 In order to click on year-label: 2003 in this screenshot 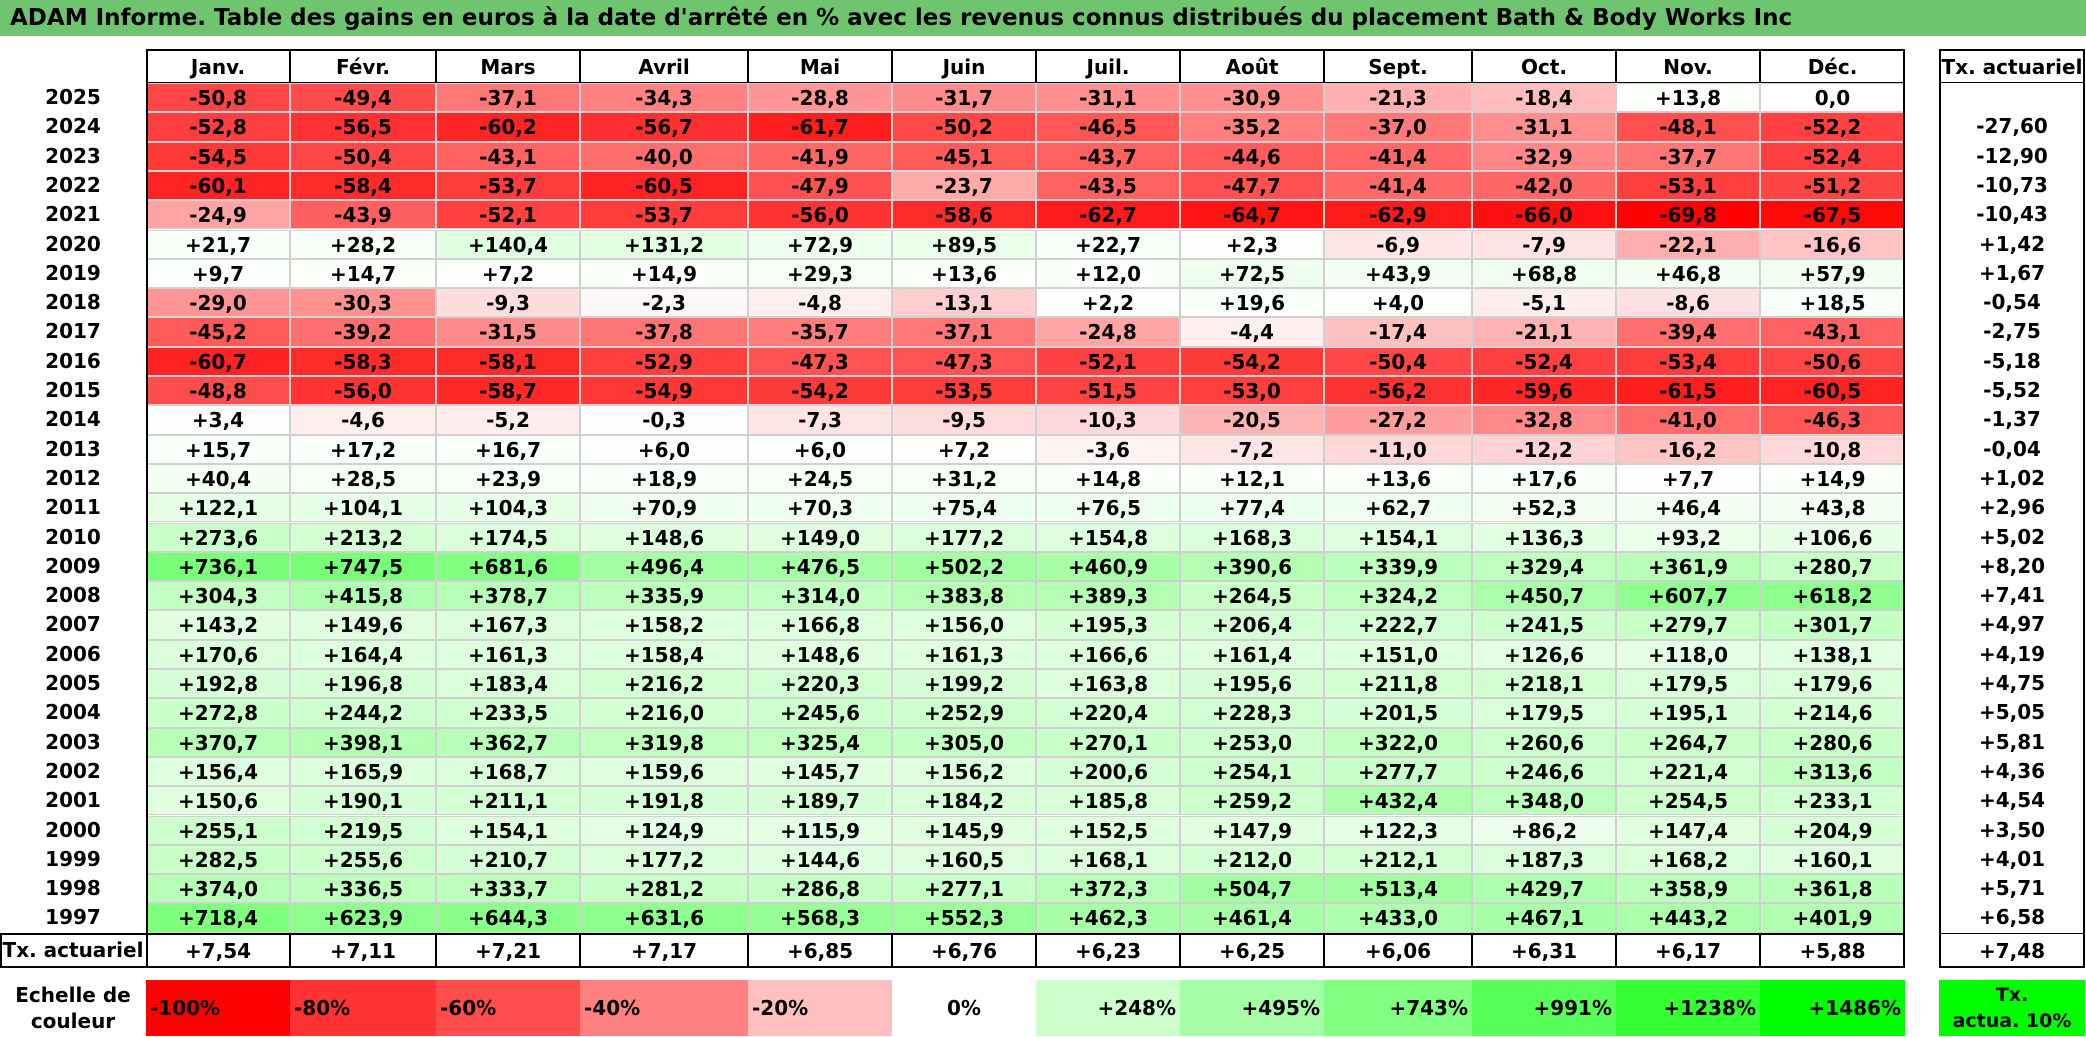, I will do `click(73, 742)`.